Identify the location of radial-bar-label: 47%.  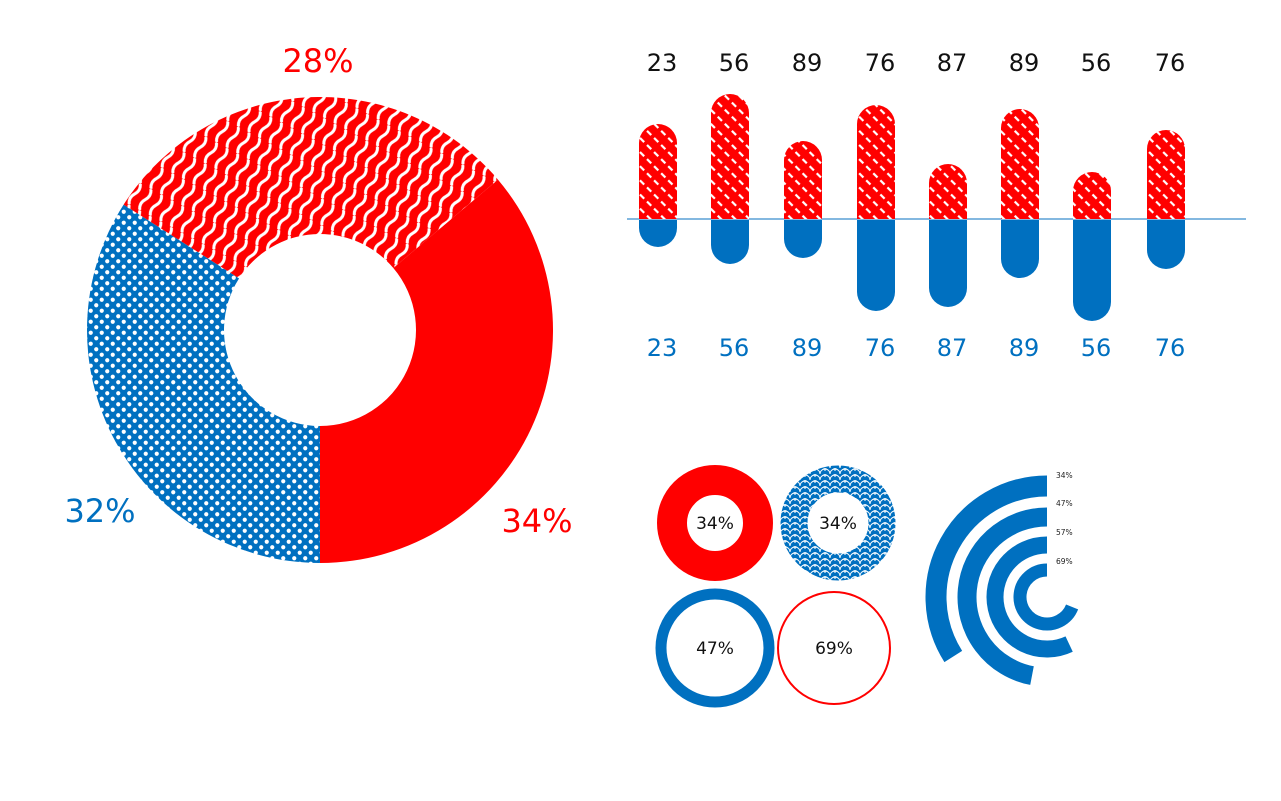
(1064, 503).